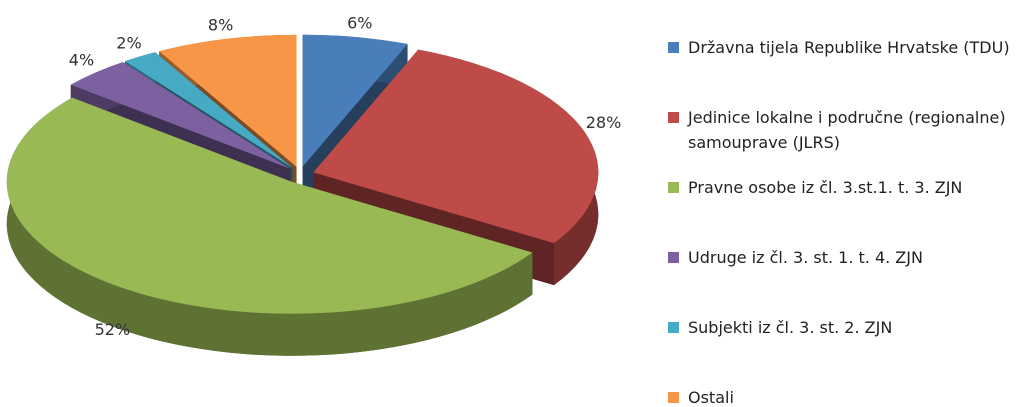 This screenshot has height=407, width=1024. What do you see at coordinates (220, 24) in the screenshot?
I see `data-label: 8%` at bounding box center [220, 24].